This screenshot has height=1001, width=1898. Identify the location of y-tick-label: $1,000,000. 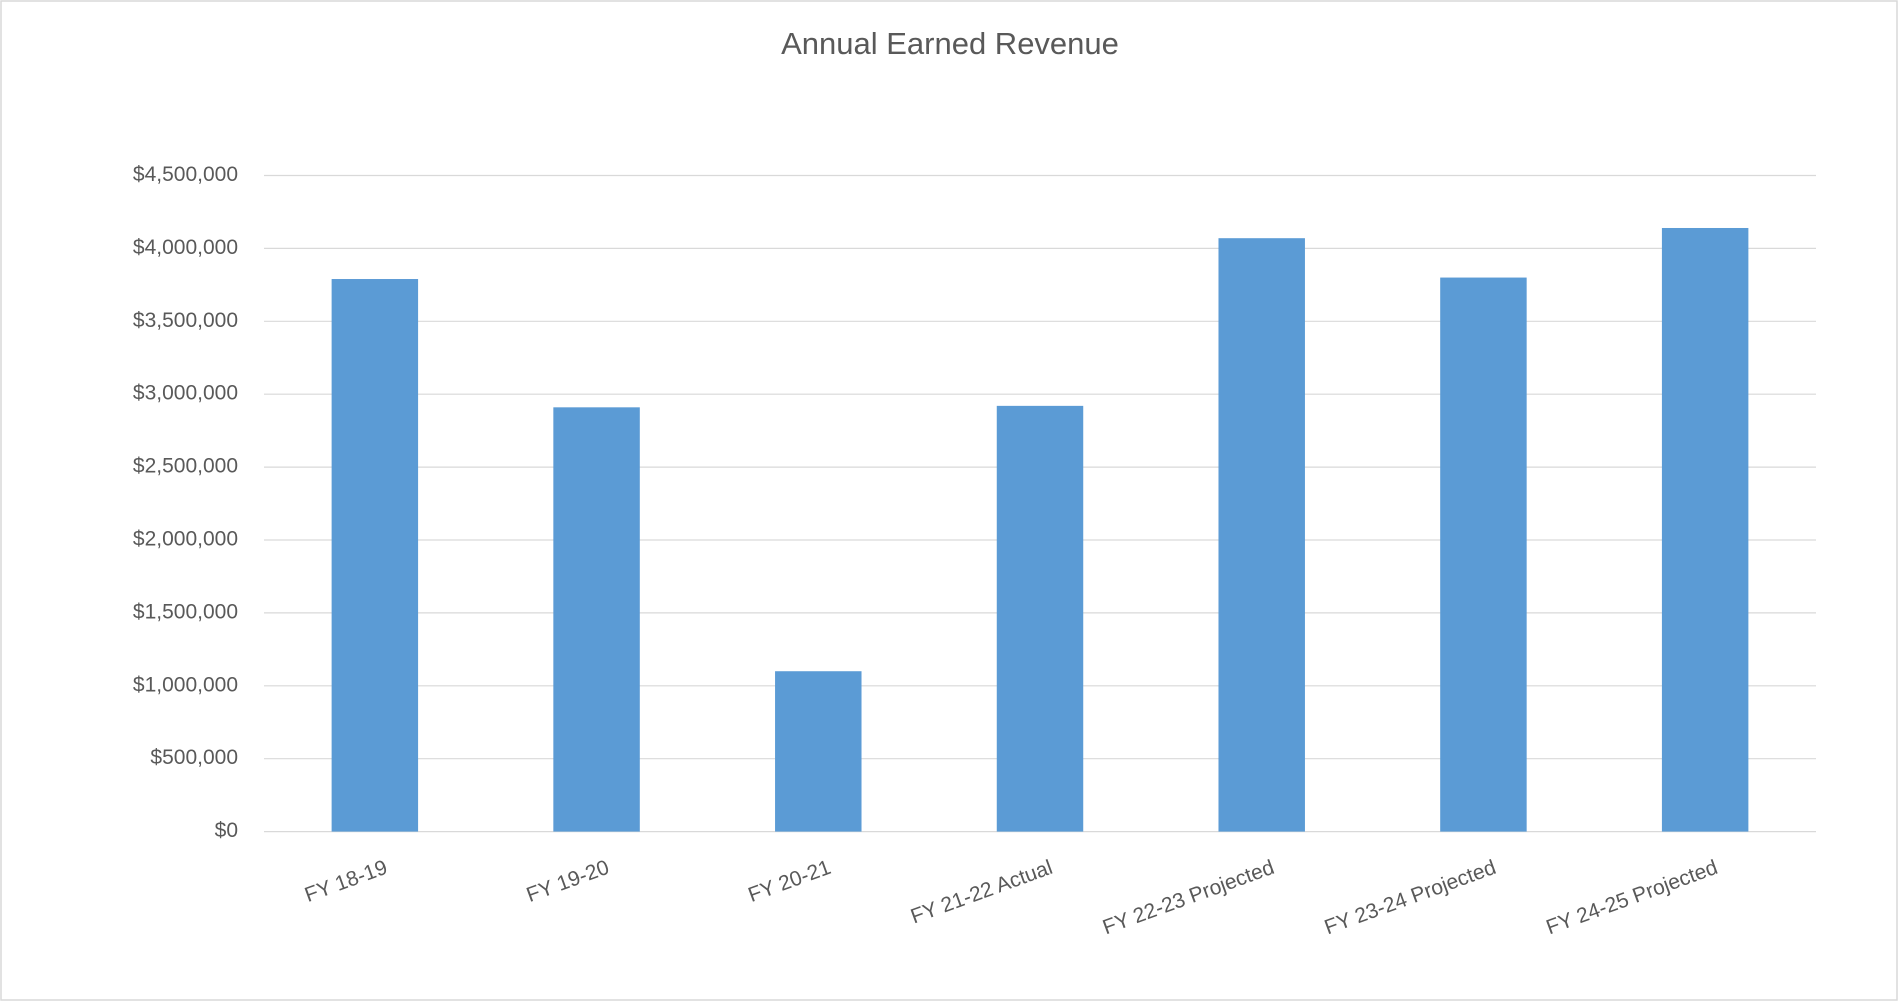
(185, 684).